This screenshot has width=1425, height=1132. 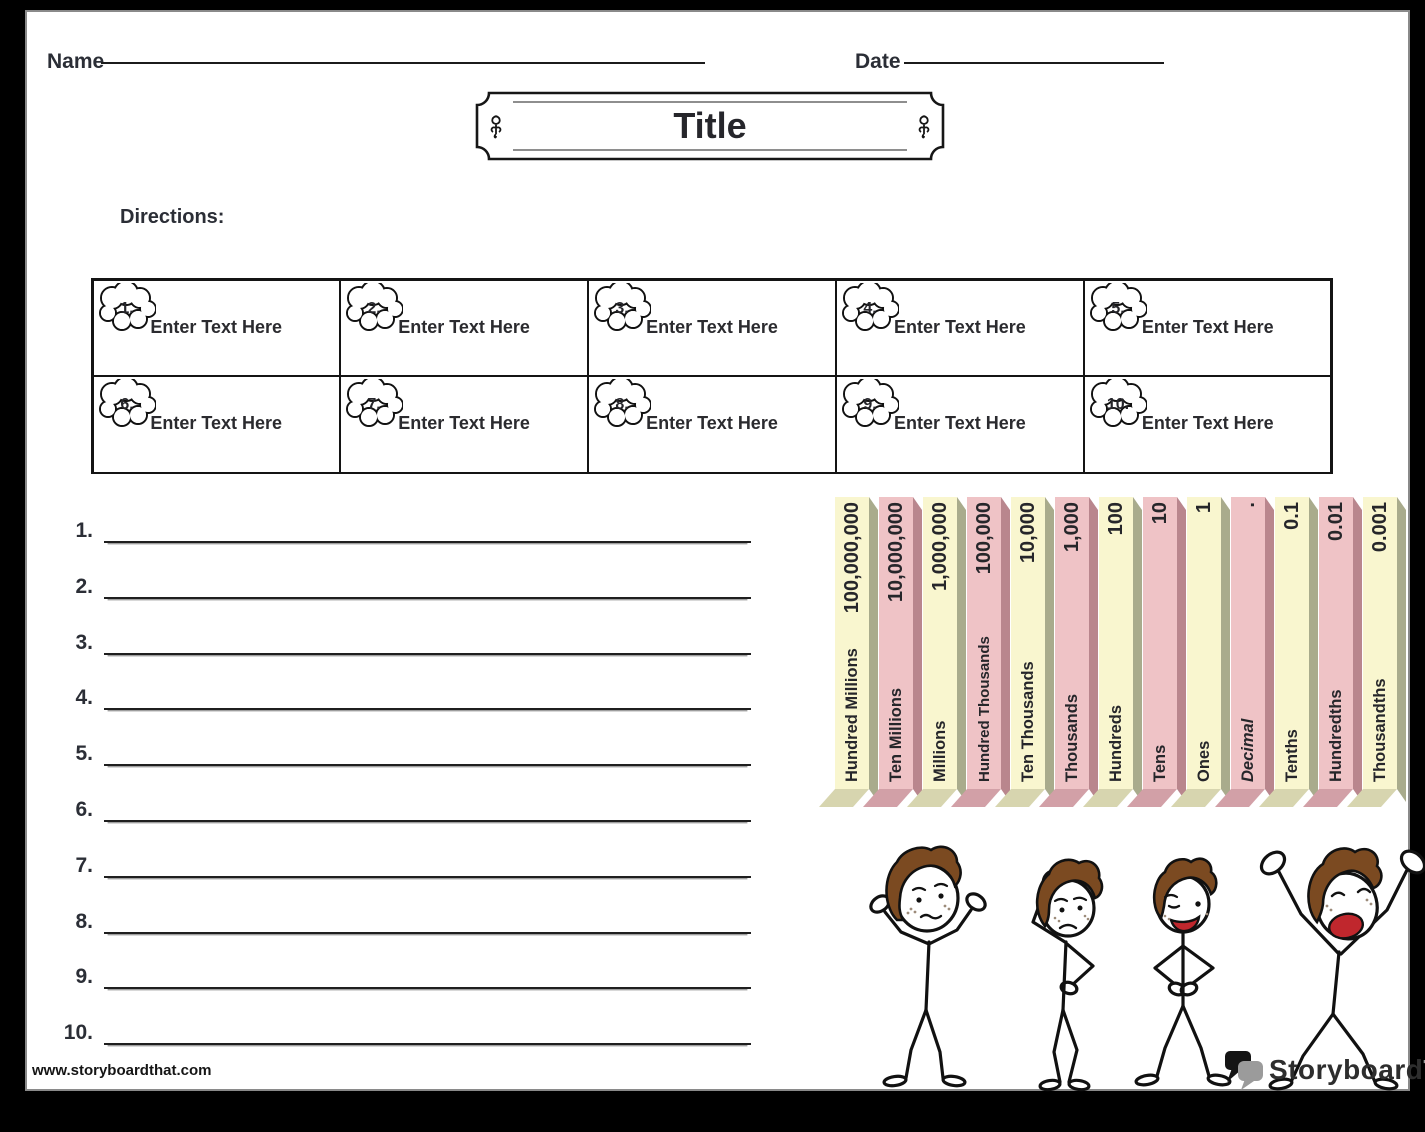 I want to click on answer-row-2: 2., so click(x=399, y=582).